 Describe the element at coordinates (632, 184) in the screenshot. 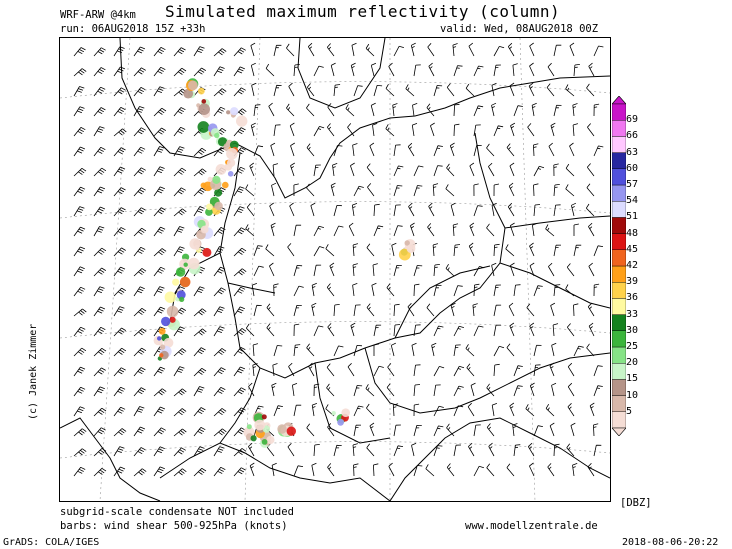

I see `legend-level-label: 57` at that location.